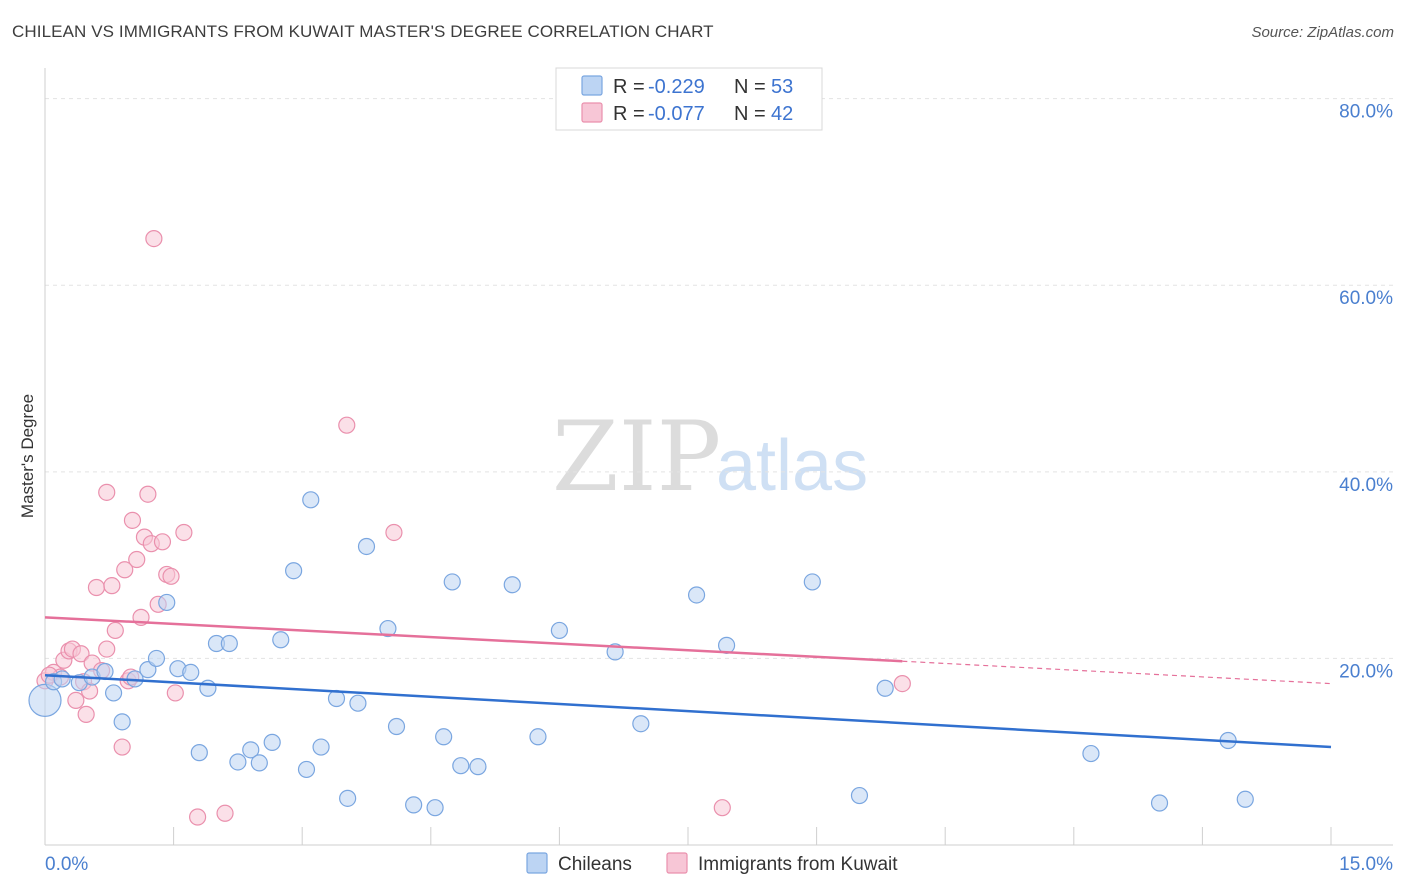 Image resolution: width=1406 pixels, height=892 pixels. I want to click on stats-legend: R = -0.229 N = 53 R = -0.077 N = 42, so click(689, 99).